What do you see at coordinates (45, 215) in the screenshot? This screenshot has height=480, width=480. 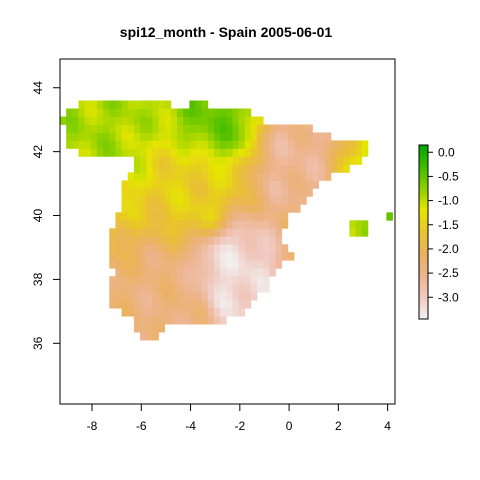 I see `y-axis: 36 38 40 42 44` at bounding box center [45, 215].